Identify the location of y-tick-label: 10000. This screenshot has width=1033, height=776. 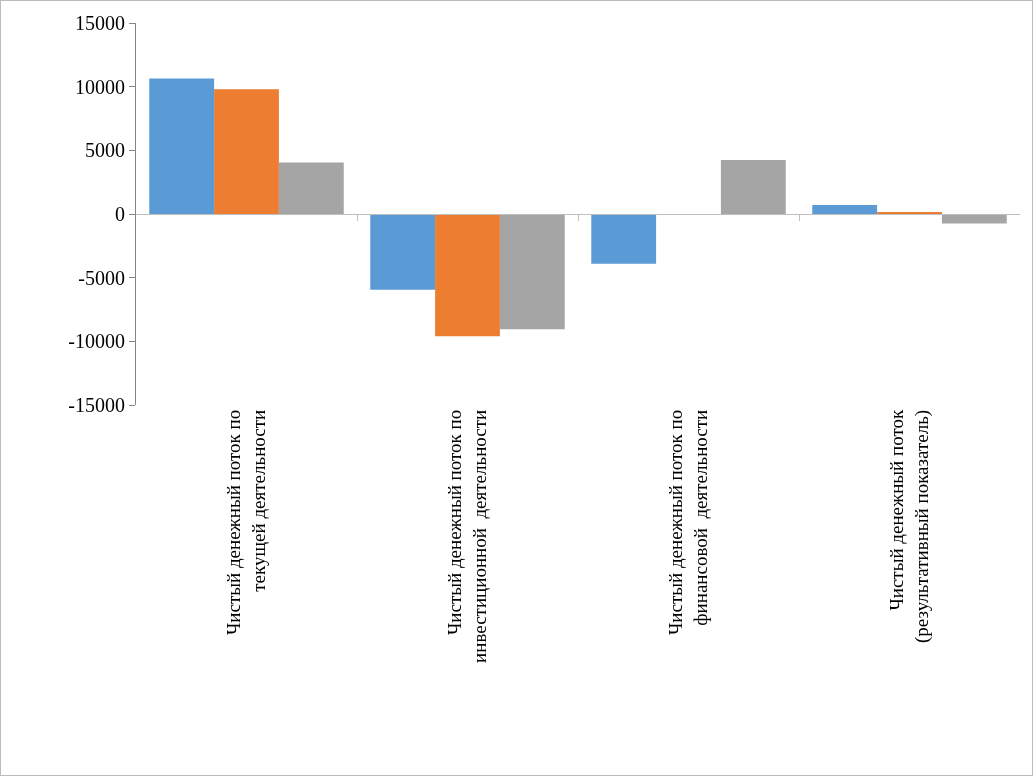
(100, 86).